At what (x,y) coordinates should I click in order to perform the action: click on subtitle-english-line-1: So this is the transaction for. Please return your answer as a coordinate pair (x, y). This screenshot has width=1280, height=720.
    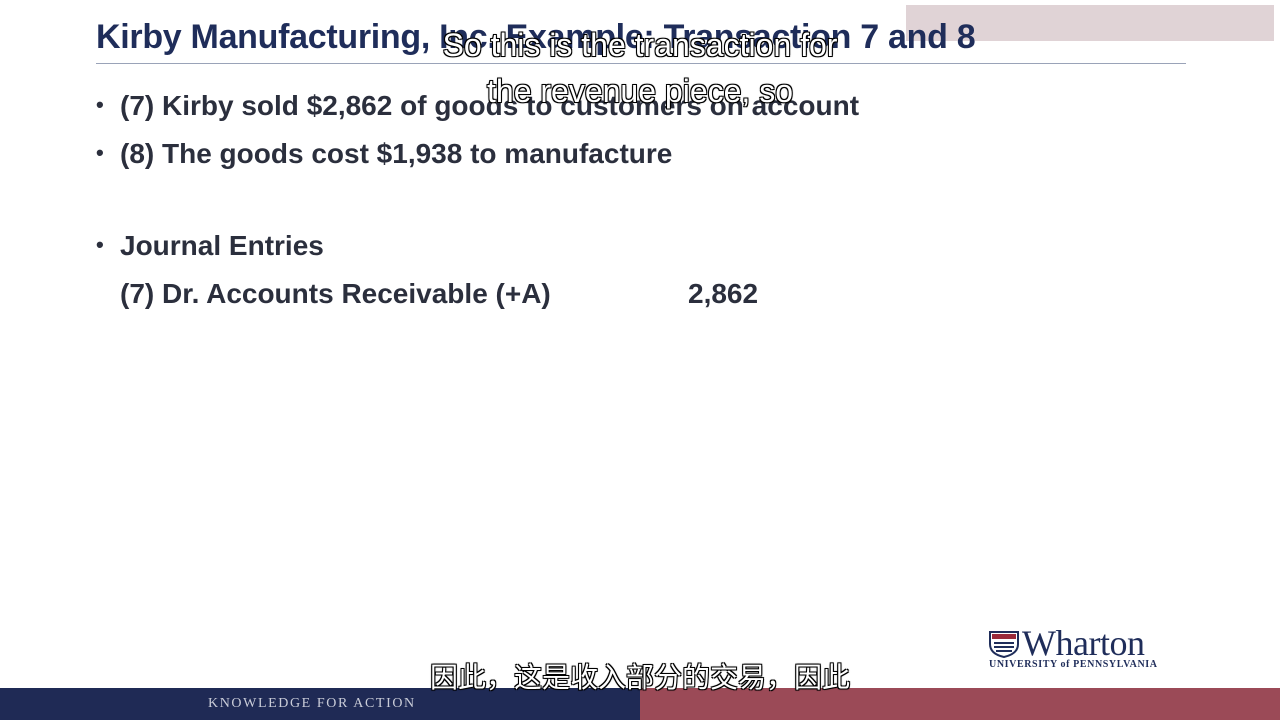
    Looking at the image, I should click on (640, 45).